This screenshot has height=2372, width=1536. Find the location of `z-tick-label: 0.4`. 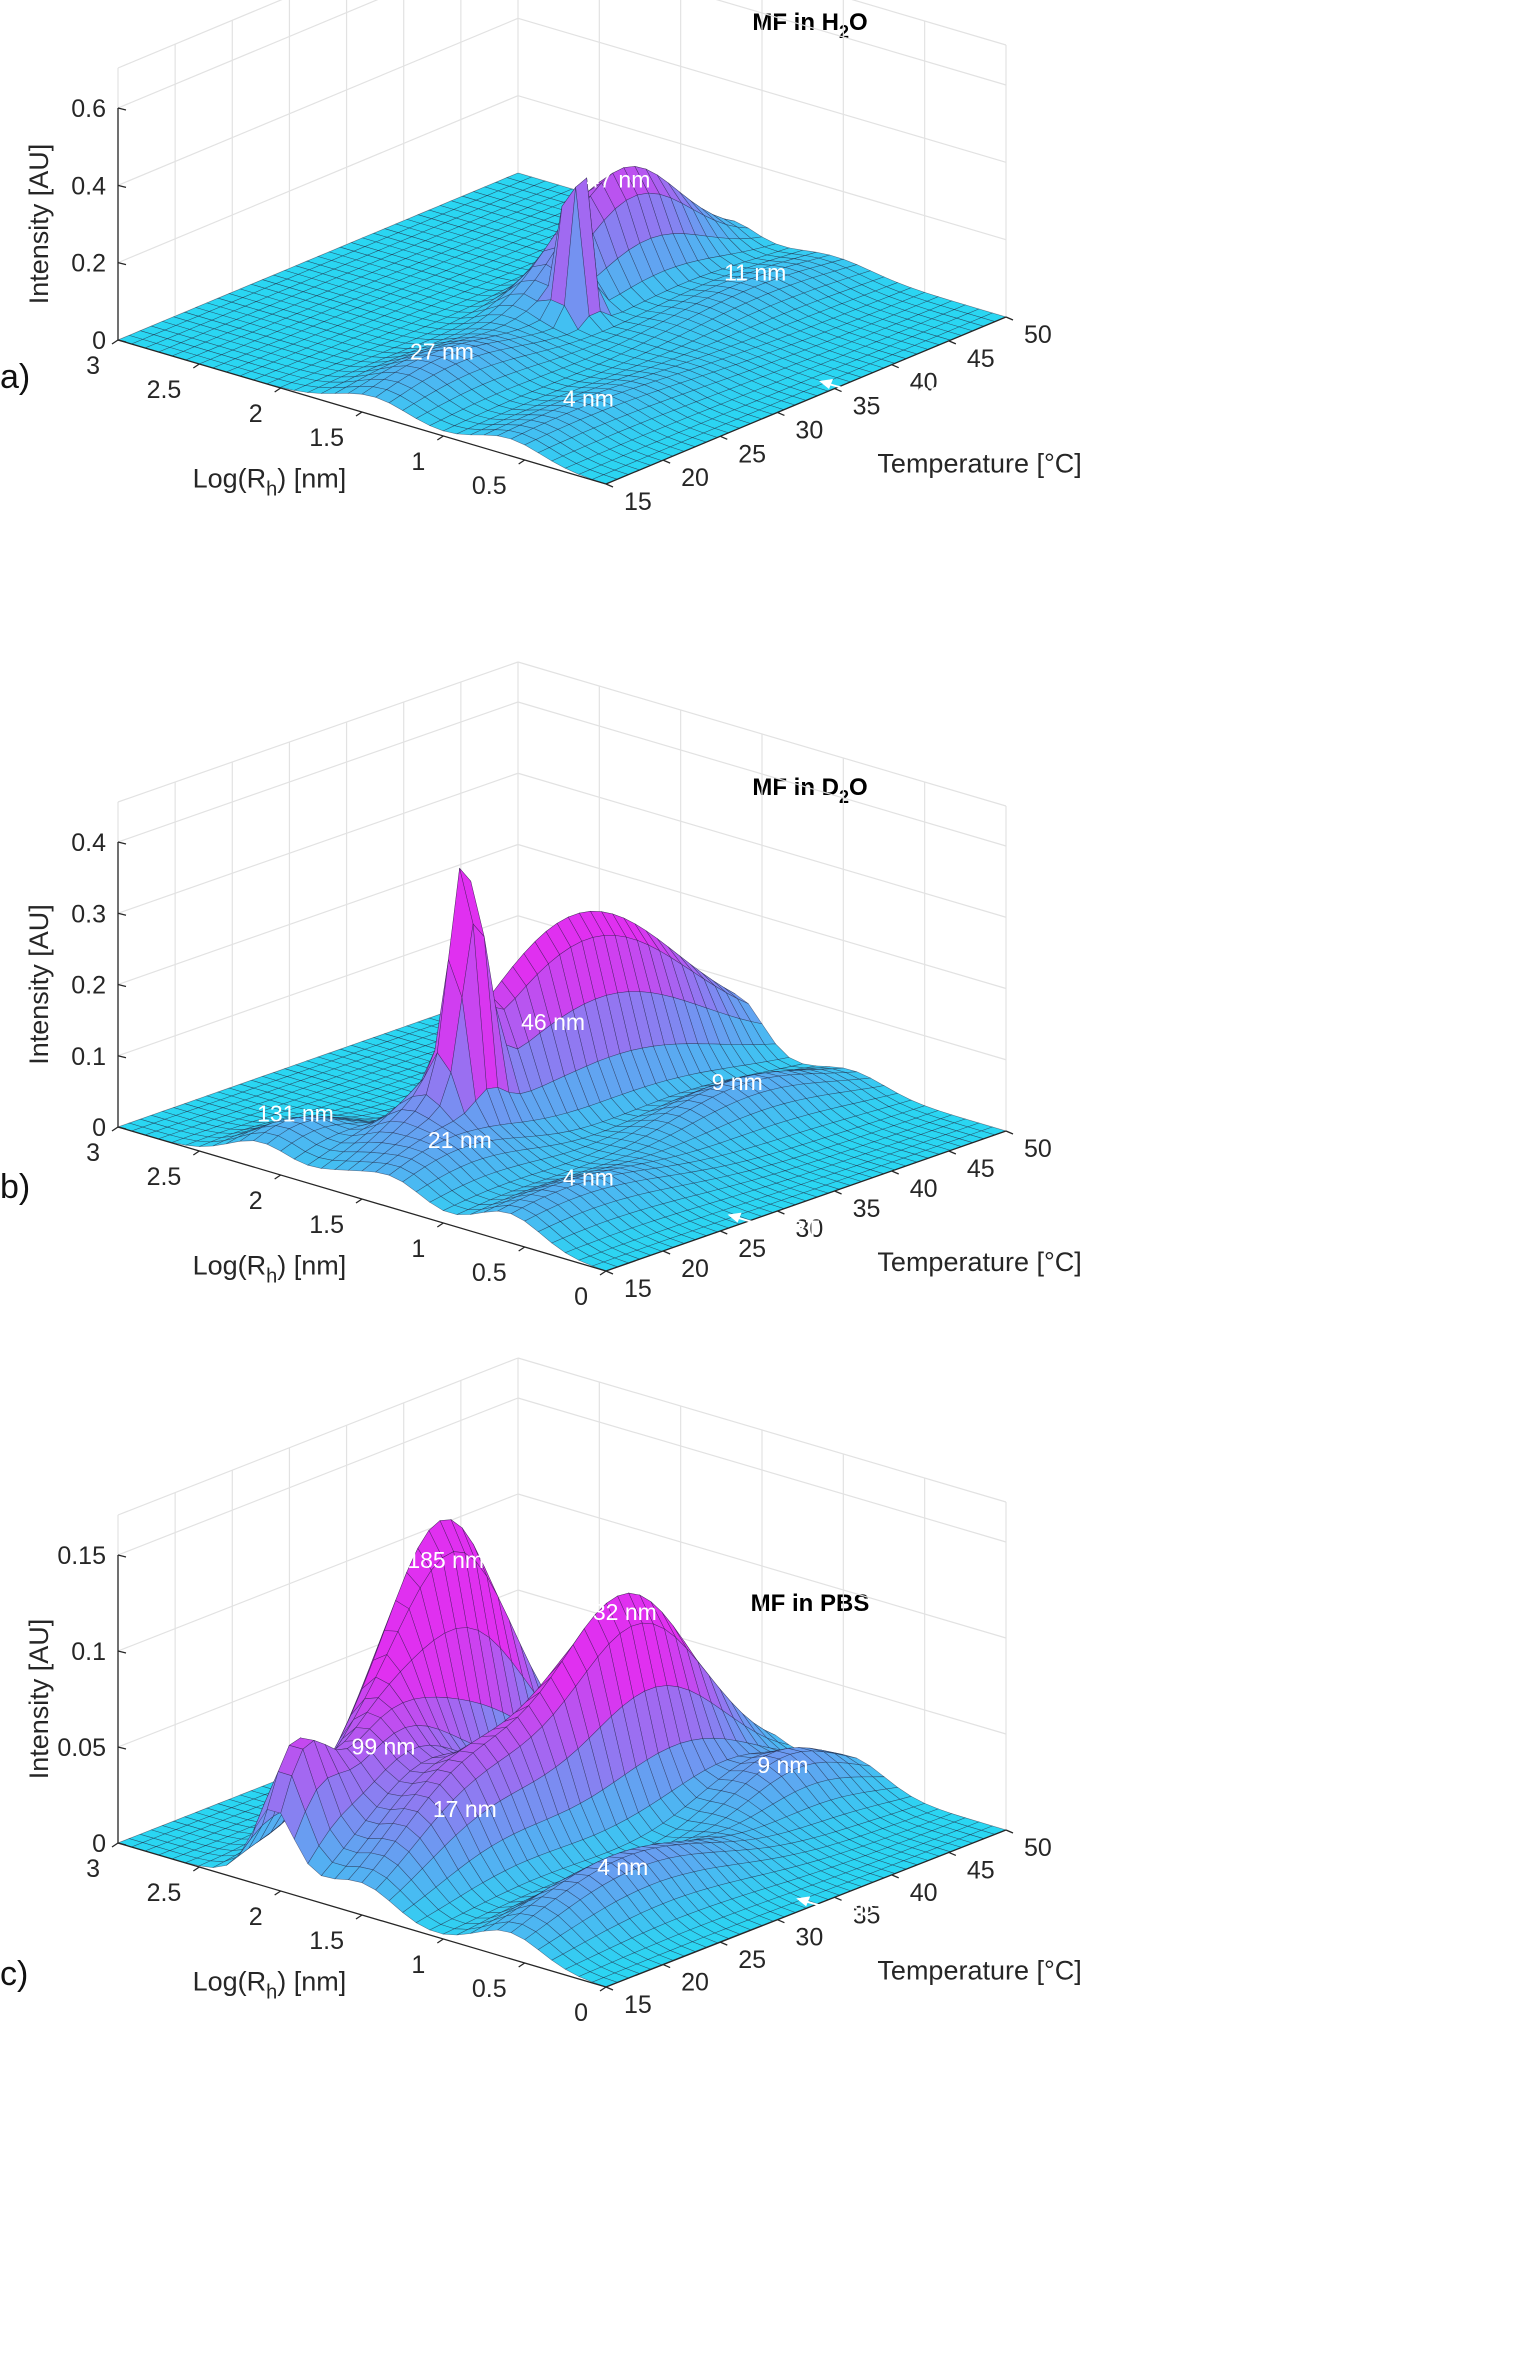

z-tick-label: 0.4 is located at coordinates (88, 186).